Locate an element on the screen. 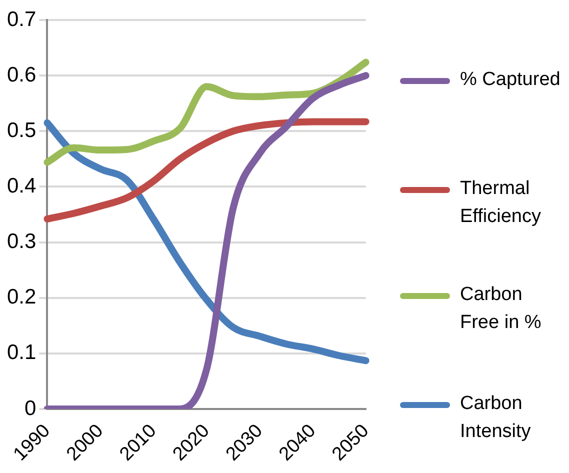 This screenshot has height=473, width=569. legend-label: Carbon Intensity is located at coordinates (496, 418).